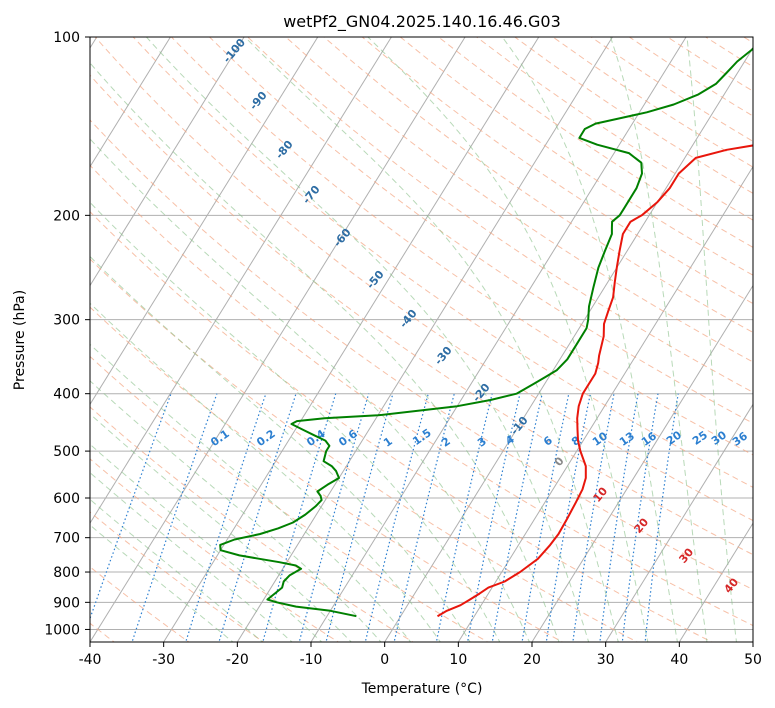 The width and height of the screenshot is (775, 708). Describe the element at coordinates (384, 660) in the screenshot. I see `x-tick-label: 0` at that location.